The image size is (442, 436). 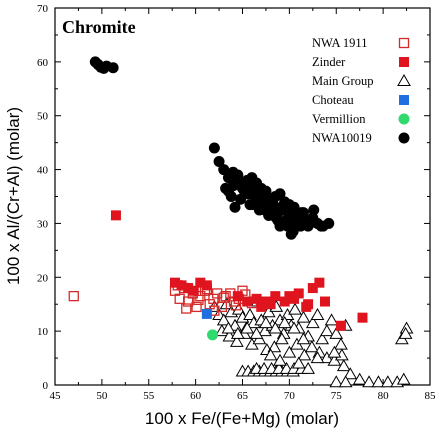 I want to click on y-tick-label: 20, so click(x=43, y=278).